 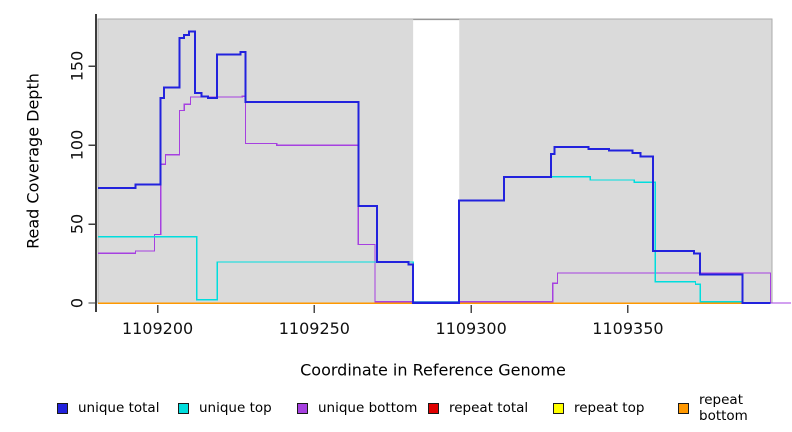 I want to click on legend-label: unique top, so click(x=235, y=408).